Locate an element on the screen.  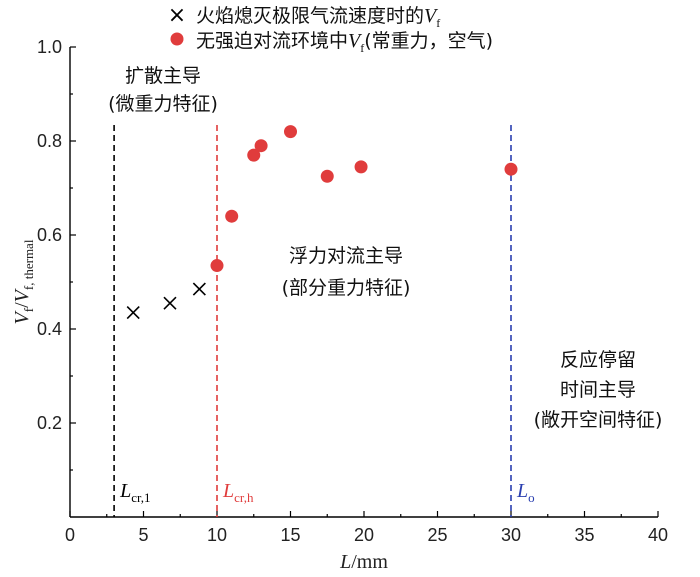
x-tick-label: 15 is located at coordinates (290, 535).